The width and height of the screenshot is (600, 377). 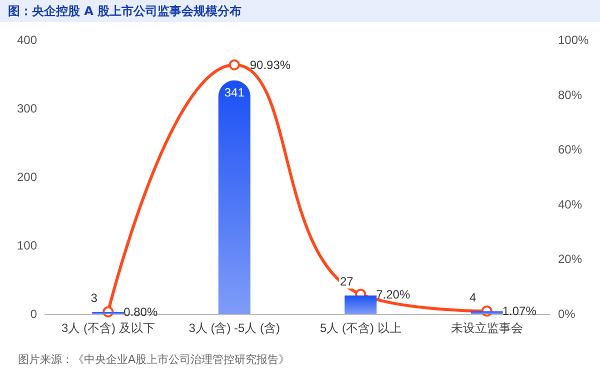 I want to click on x-tick-label: 3人 (不含) 及以下, so click(x=108, y=328).